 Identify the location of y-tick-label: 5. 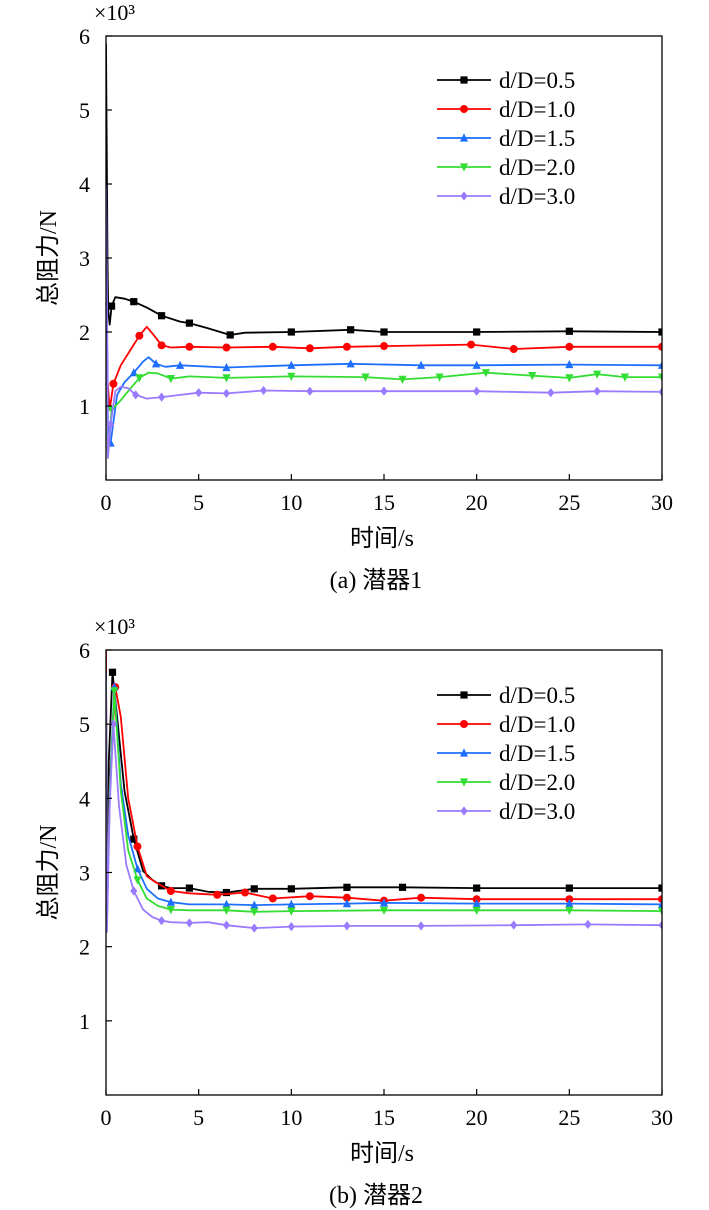
(84, 110).